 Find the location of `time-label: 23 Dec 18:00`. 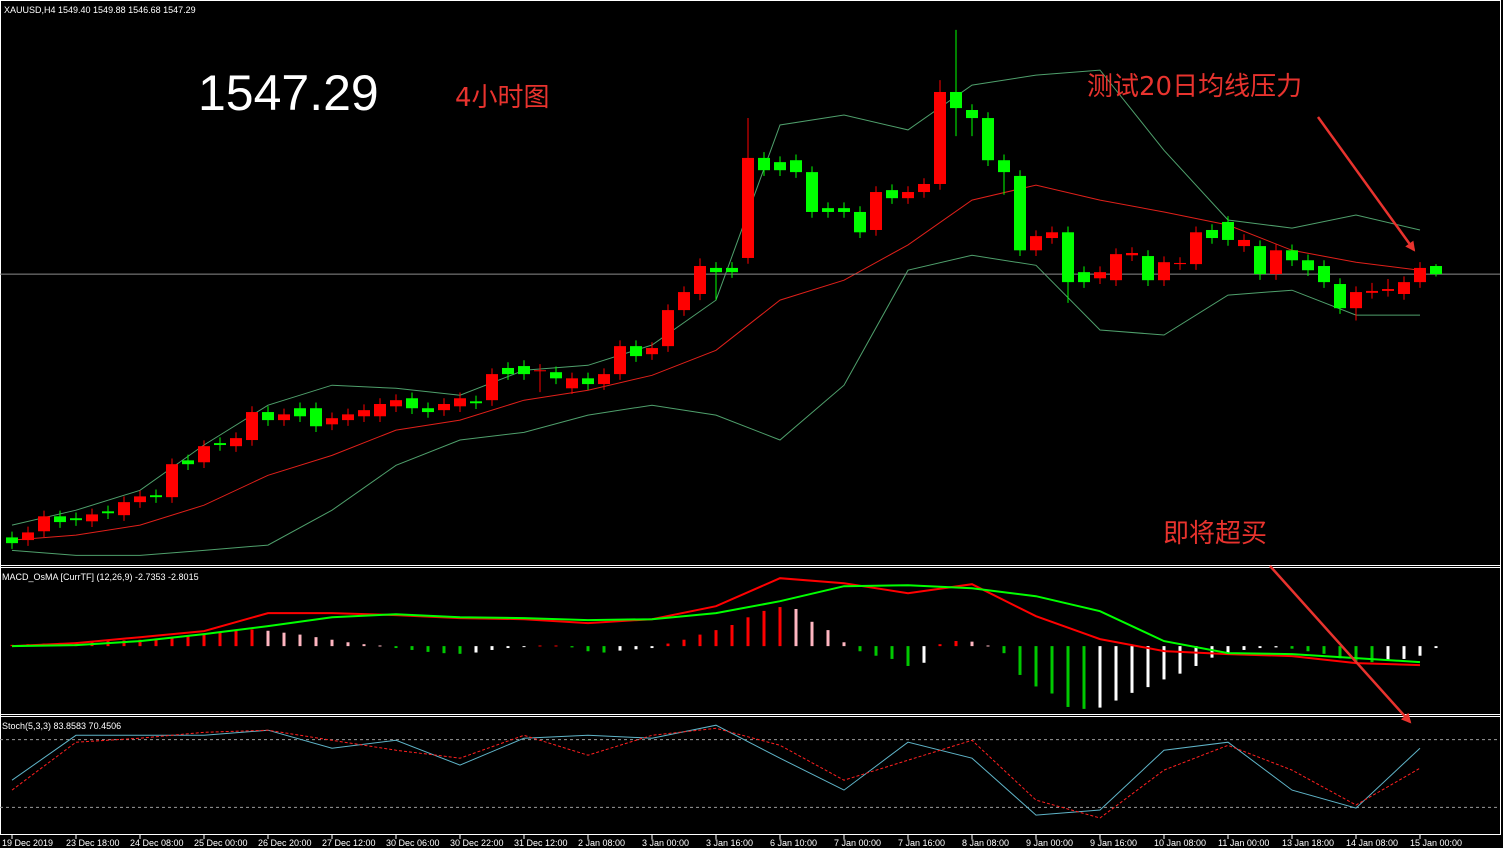

time-label: 23 Dec 18:00 is located at coordinates (93, 843).